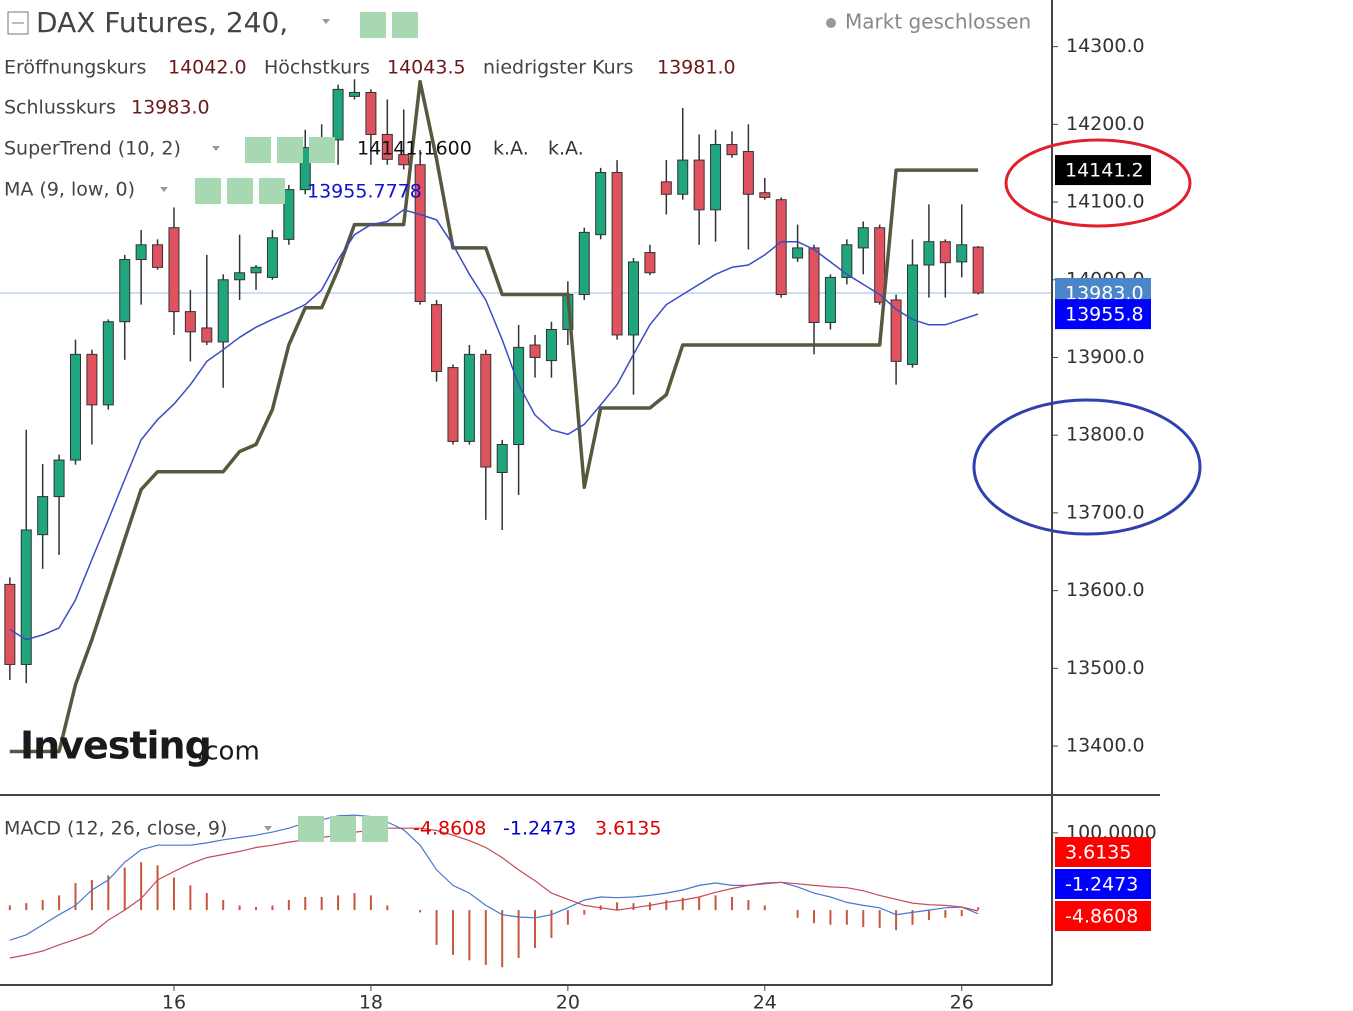 The image size is (1353, 1011). What do you see at coordinates (207, 68) in the screenshot?
I see `legend-value: 14042.0` at bounding box center [207, 68].